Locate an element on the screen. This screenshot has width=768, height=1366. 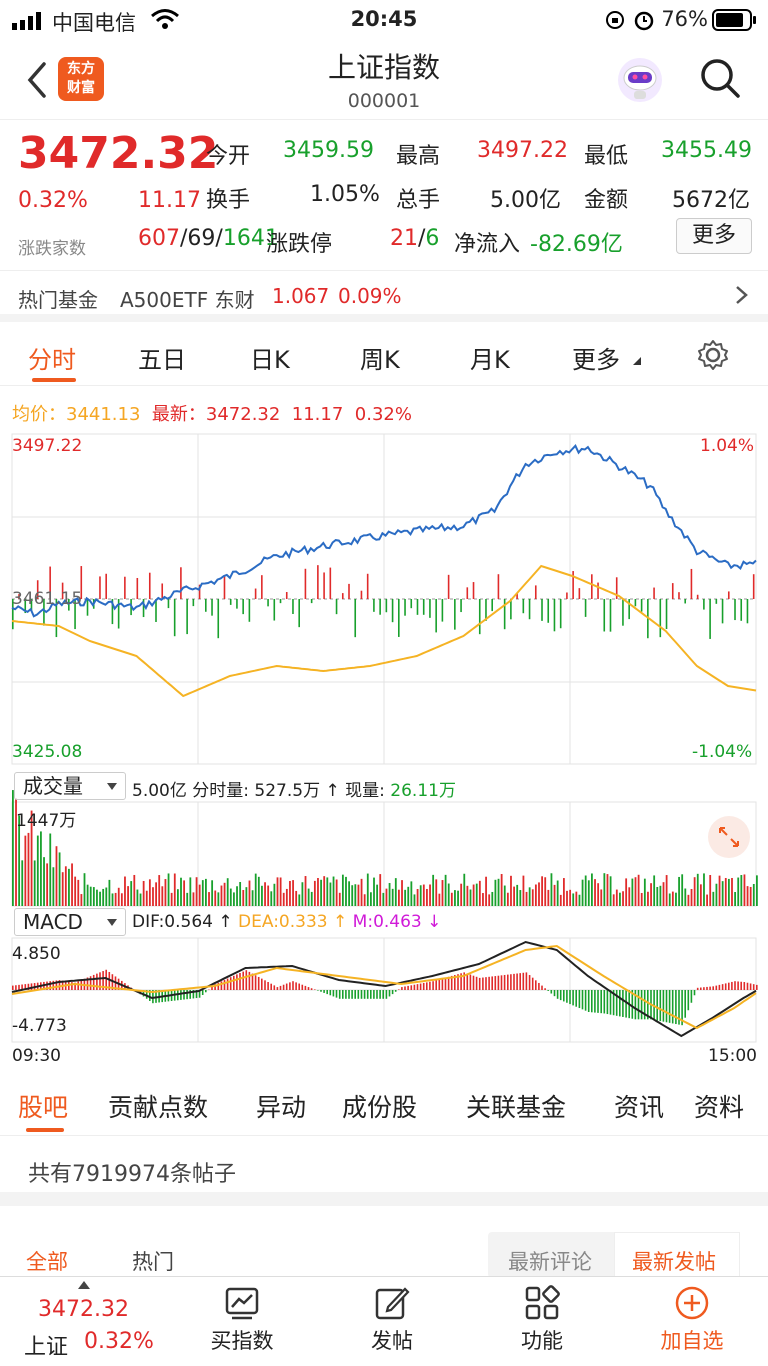
back-icon is located at coordinates (36, 80).